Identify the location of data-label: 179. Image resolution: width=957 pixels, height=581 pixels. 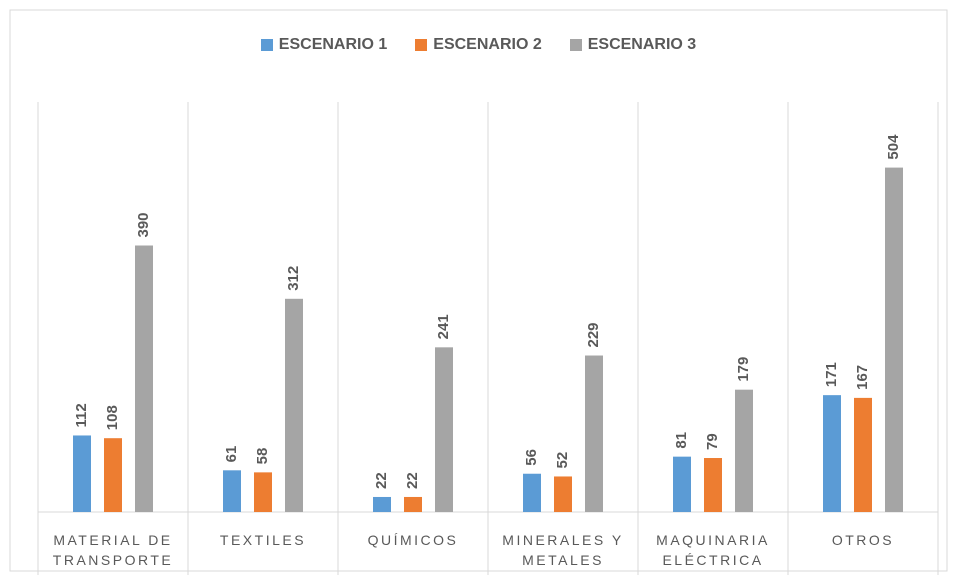
(743, 369).